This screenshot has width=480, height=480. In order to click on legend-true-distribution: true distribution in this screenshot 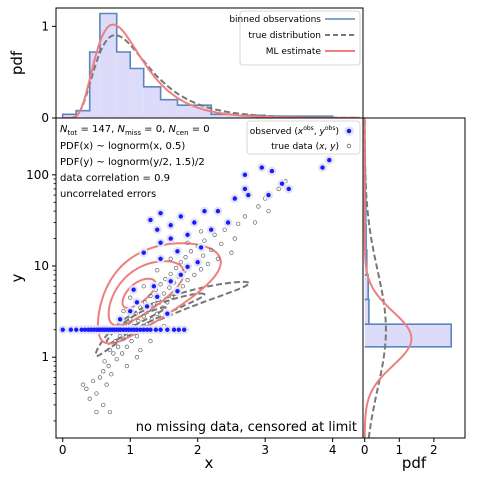, I will do `click(284, 36)`.